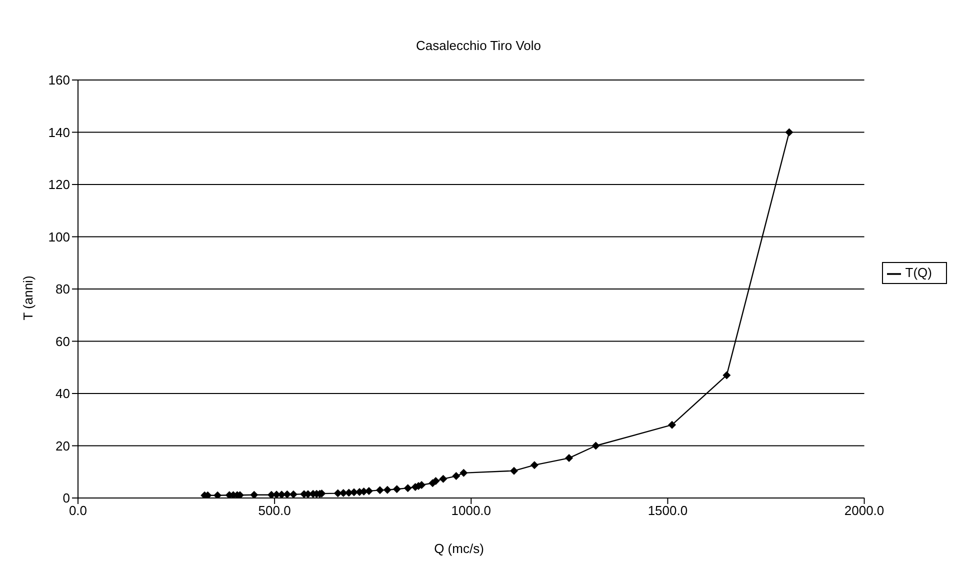  Describe the element at coordinates (59, 80) in the screenshot. I see `y-tick-label: 160` at that location.